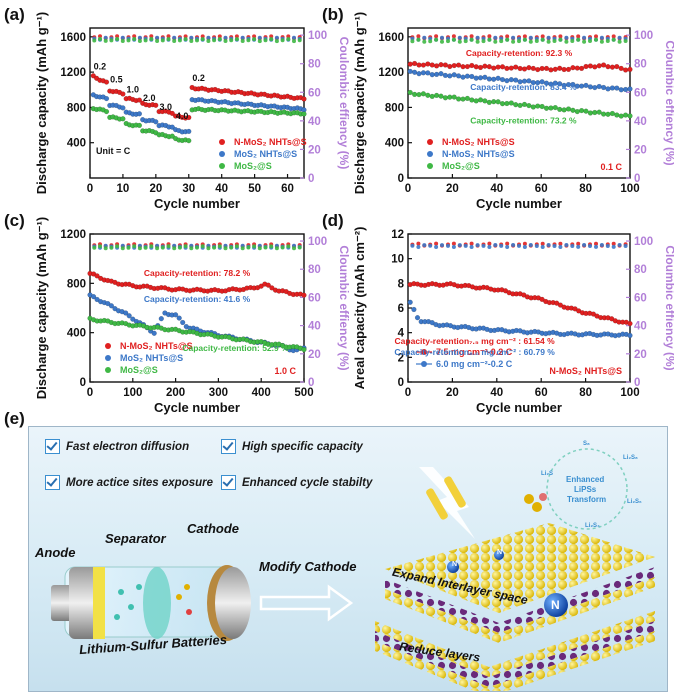 The height and width of the screenshot is (696, 674). What do you see at coordinates (108, 370) in the screenshot?
I see `legend-marker` at bounding box center [108, 370].